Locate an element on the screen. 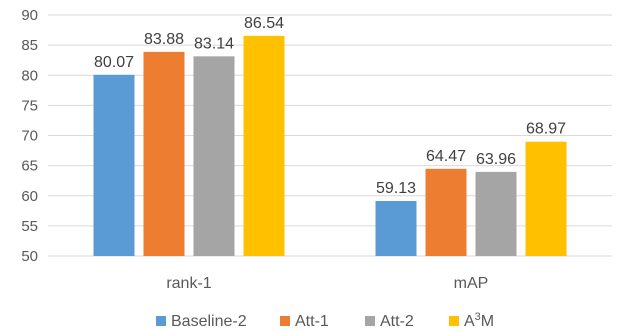 This screenshot has width=623, height=332. bar-baseline-2-map is located at coordinates (396, 228).